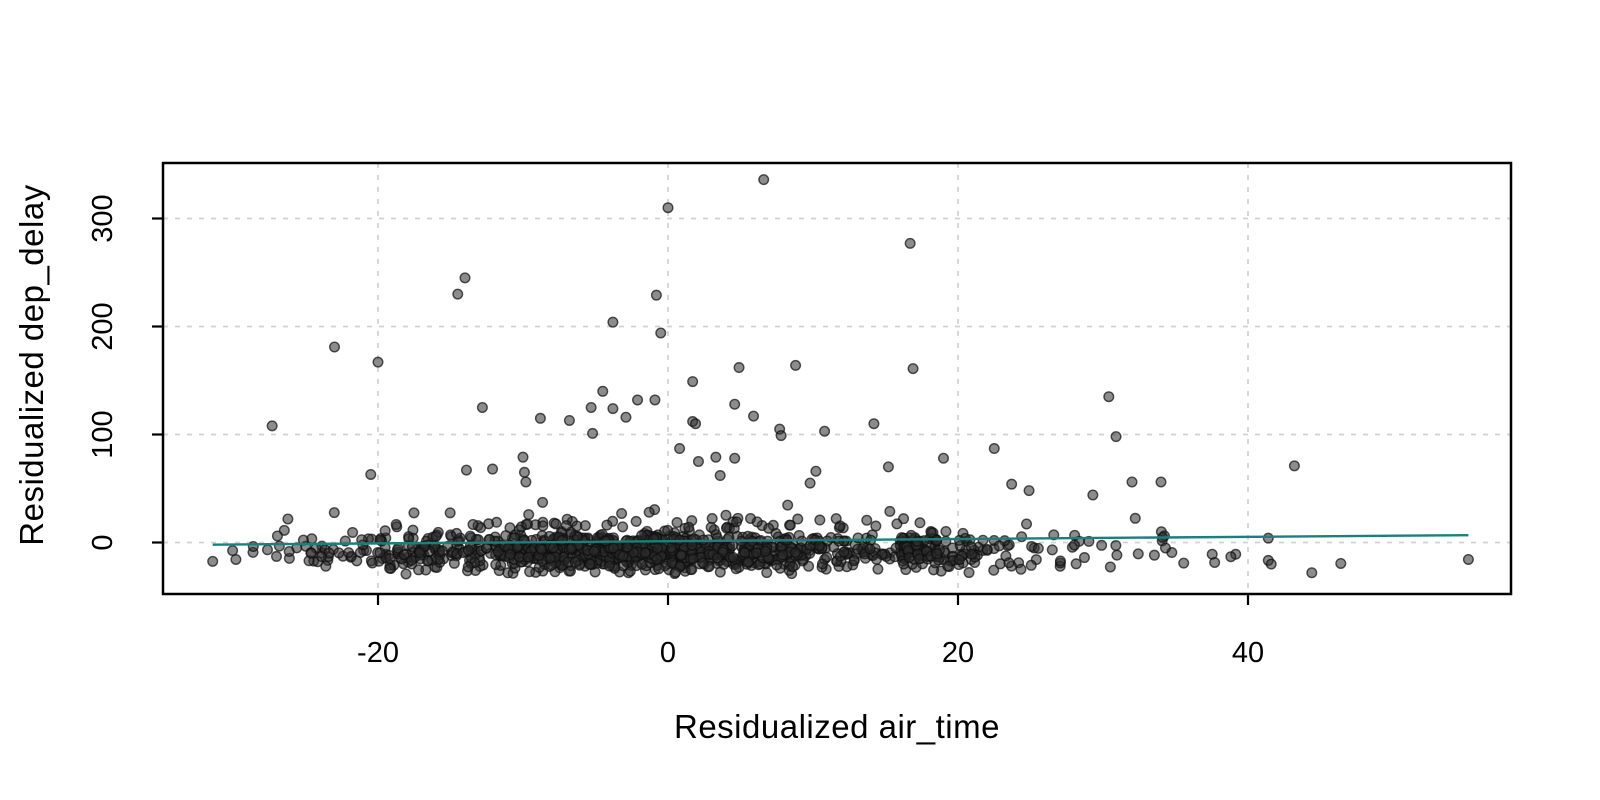 The width and height of the screenshot is (1600, 800). I want to click on y-tick-label: 200, so click(103, 326).